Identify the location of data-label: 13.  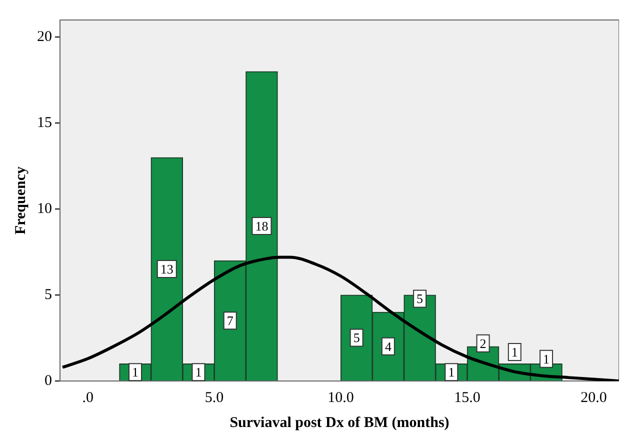
(167, 268).